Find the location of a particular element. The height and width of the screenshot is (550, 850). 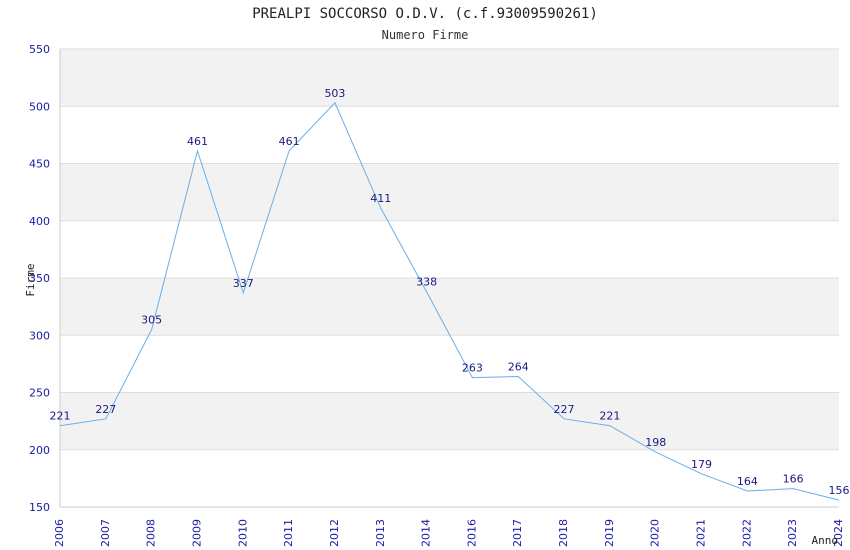

data-label: 164 is located at coordinates (747, 481).